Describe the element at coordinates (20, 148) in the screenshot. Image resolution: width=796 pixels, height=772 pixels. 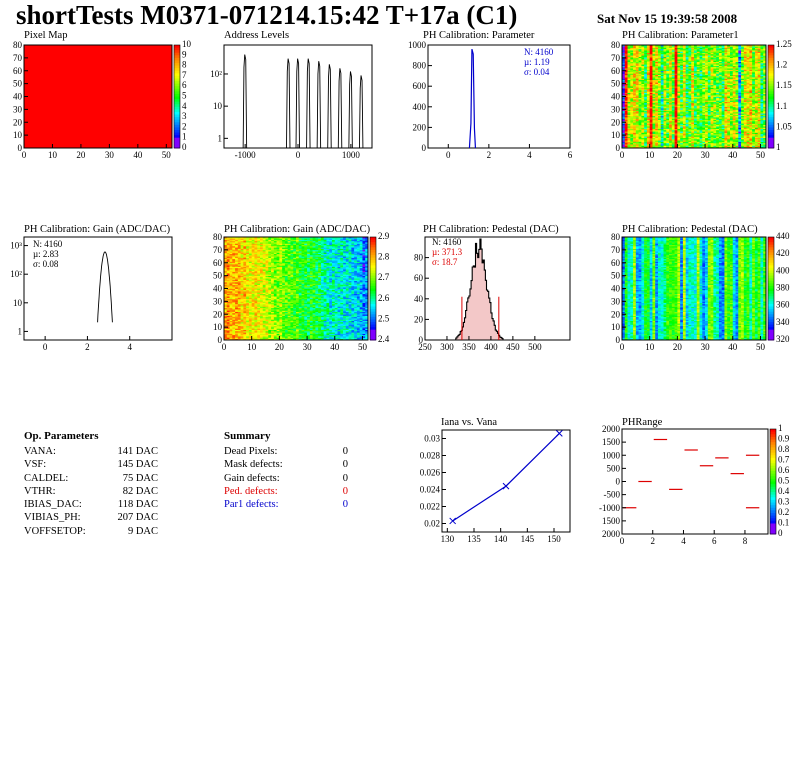
I see `y-tick-label: 0` at that location.